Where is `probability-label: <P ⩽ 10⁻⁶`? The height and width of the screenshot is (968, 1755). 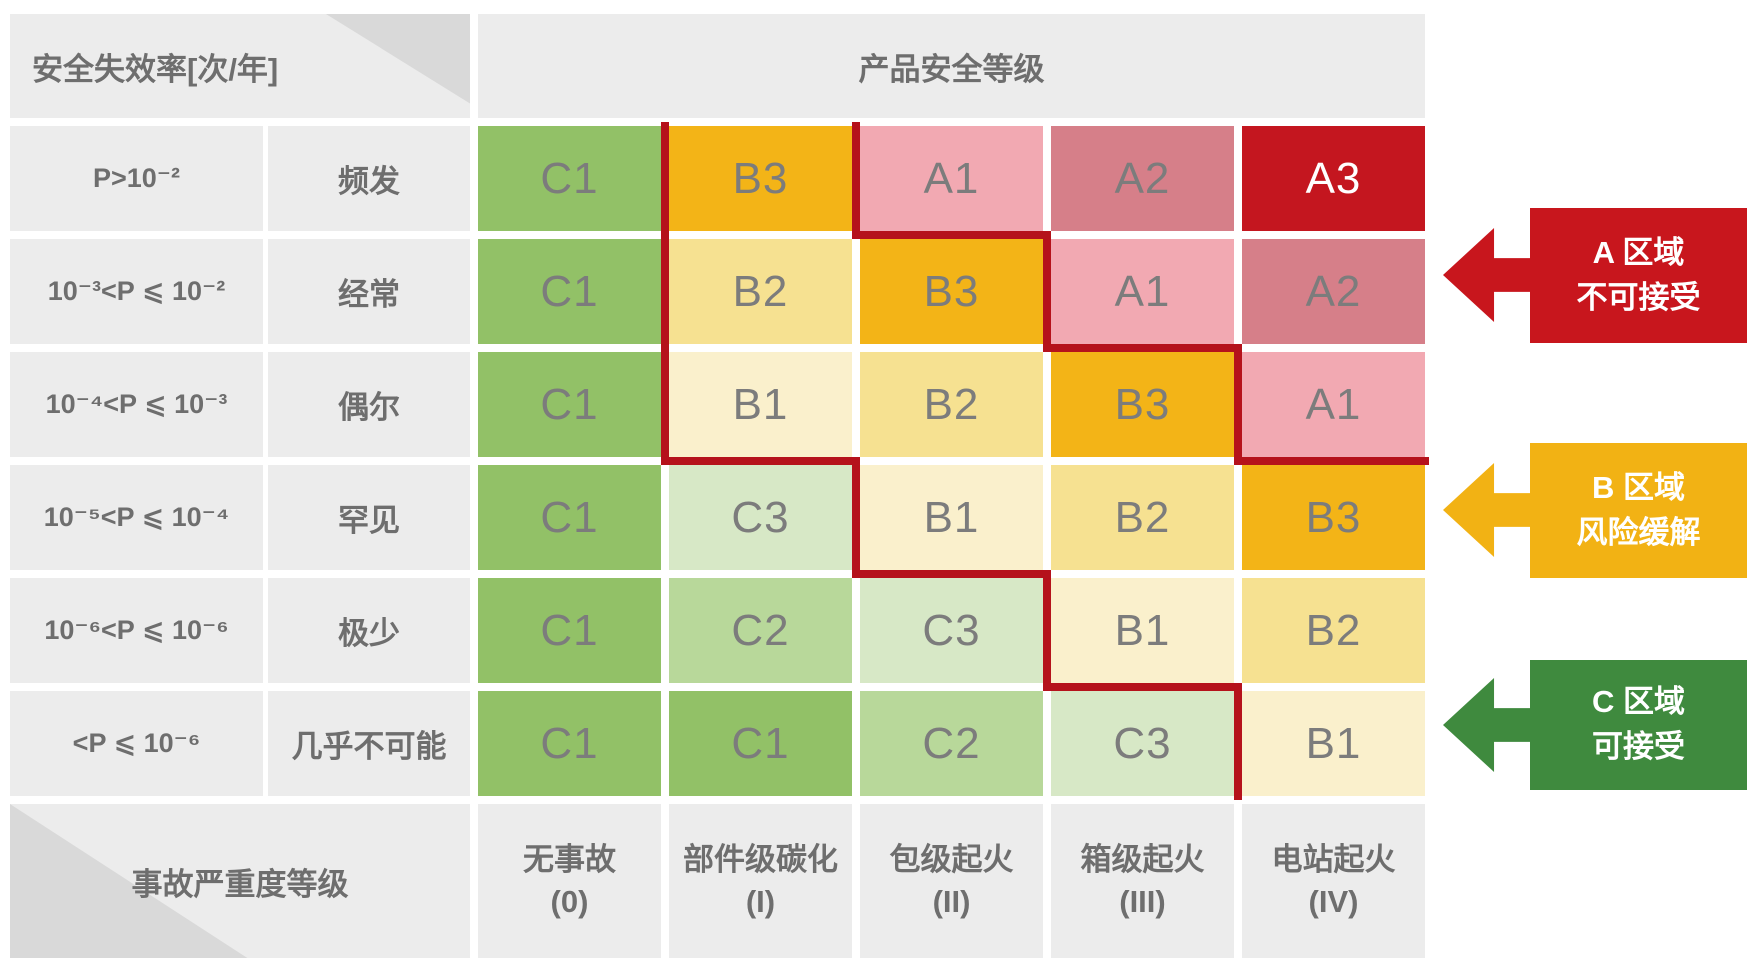
probability-label: <P ⩽ 10⁻⁶ is located at coordinates (136, 743).